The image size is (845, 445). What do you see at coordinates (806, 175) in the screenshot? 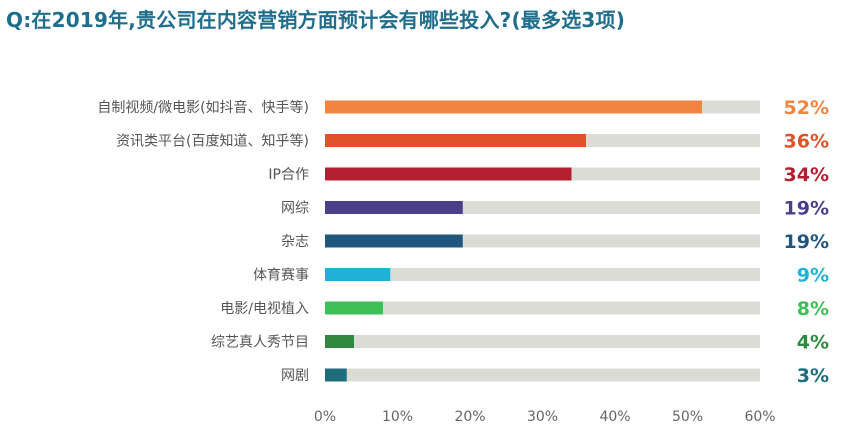
I see `value-label: 34%` at bounding box center [806, 175].